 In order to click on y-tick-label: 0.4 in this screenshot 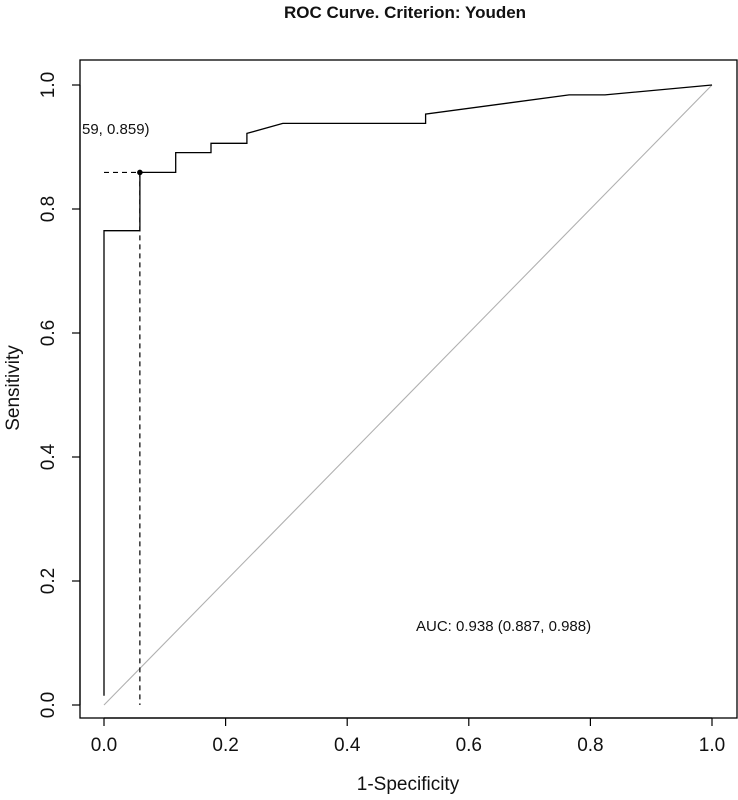, I will do `click(48, 456)`.